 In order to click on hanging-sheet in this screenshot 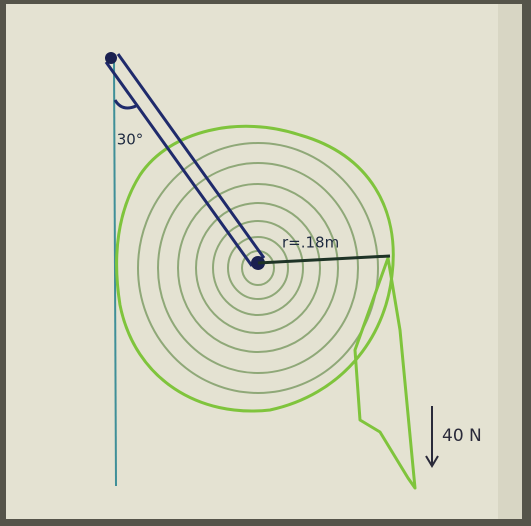, I will do `click(385, 373)`.